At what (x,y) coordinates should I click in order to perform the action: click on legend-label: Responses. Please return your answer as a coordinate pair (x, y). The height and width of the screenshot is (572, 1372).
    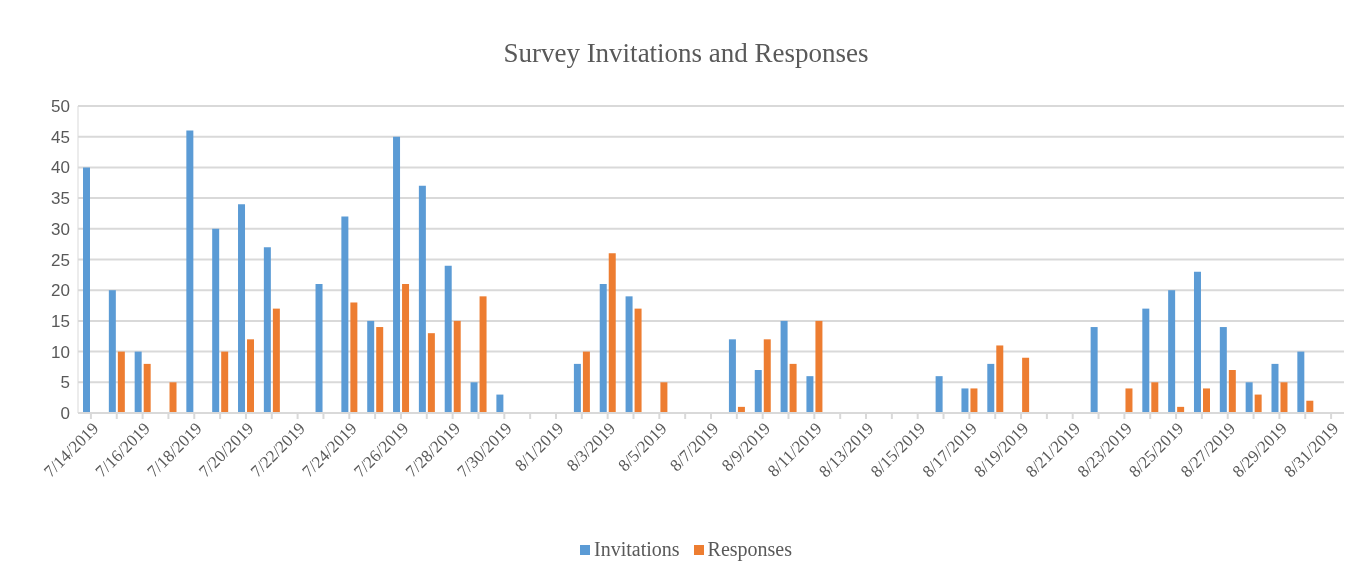
    Looking at the image, I should click on (749, 549).